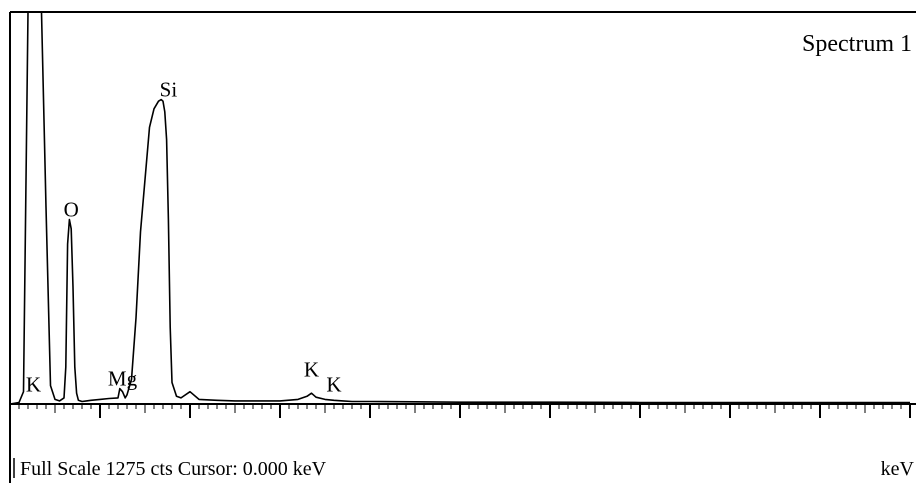 The width and height of the screenshot is (916, 483). Describe the element at coordinates (169, 90) in the screenshot. I see `peak-label-si: Si` at that location.